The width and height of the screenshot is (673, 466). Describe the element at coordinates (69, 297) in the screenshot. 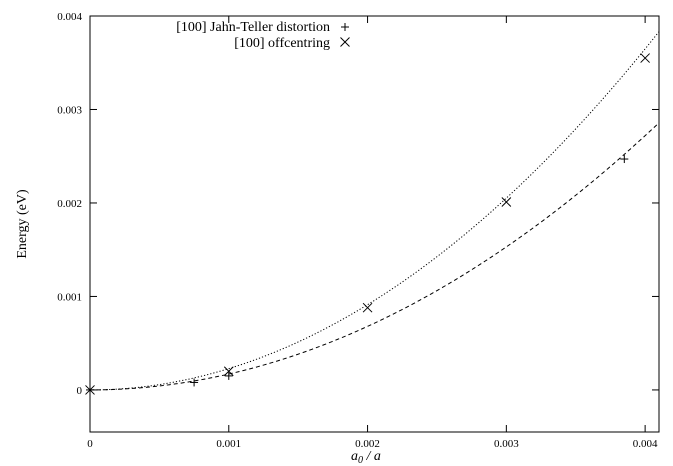

I see `y-tick-label: 0.001` at that location.